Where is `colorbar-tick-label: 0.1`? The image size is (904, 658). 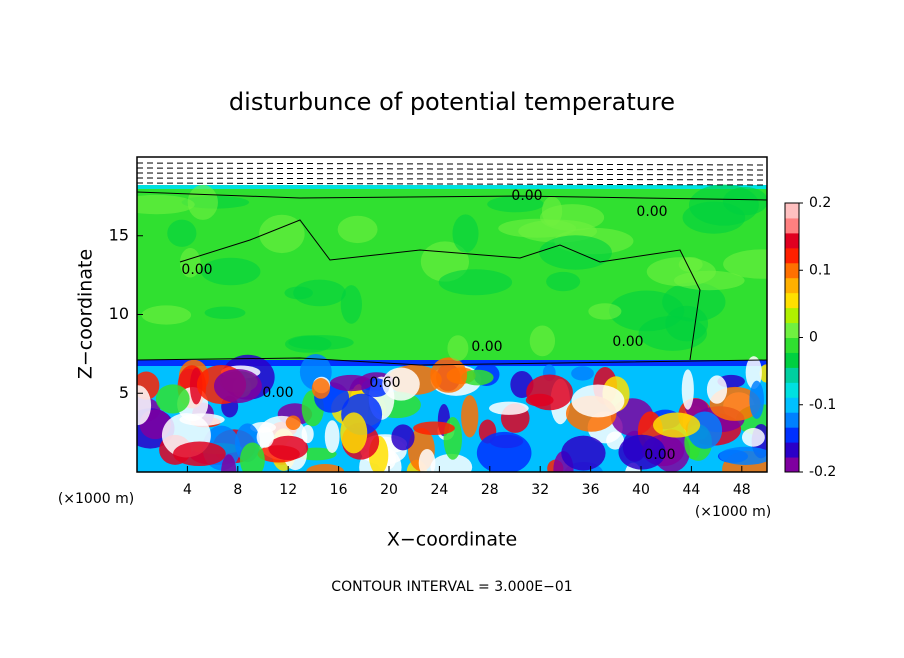 colorbar-tick-label: 0.1 is located at coordinates (820, 270).